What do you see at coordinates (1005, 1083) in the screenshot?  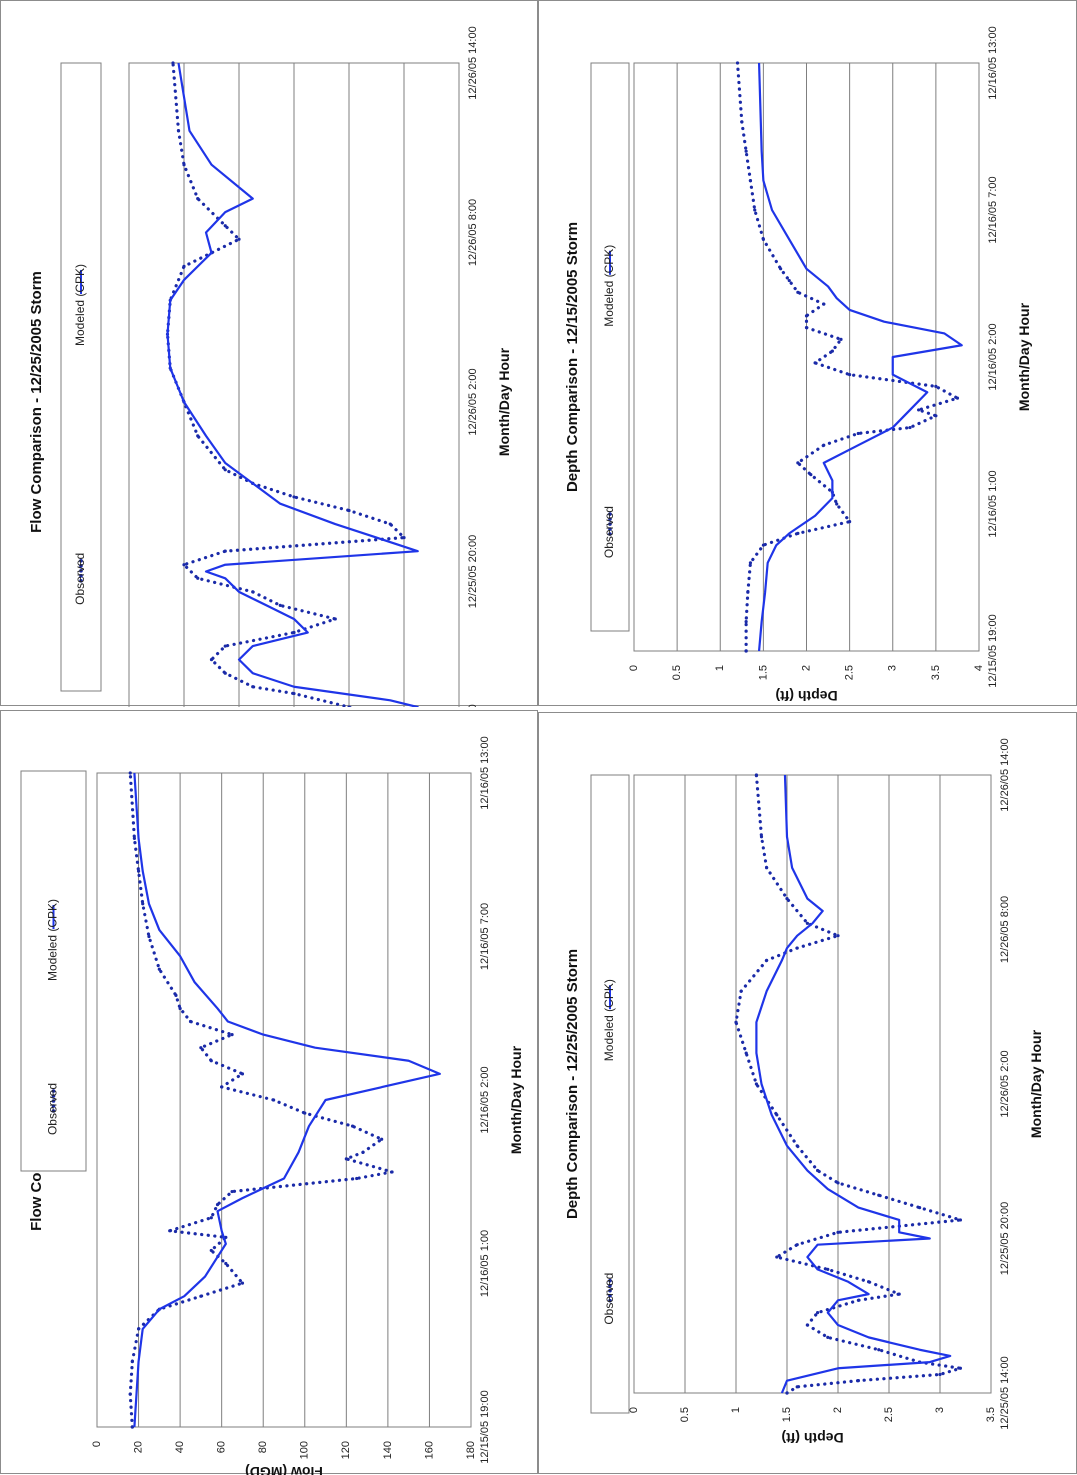 I see `x-tick-label: 12/26/05 2:00` at bounding box center [1005, 1083].